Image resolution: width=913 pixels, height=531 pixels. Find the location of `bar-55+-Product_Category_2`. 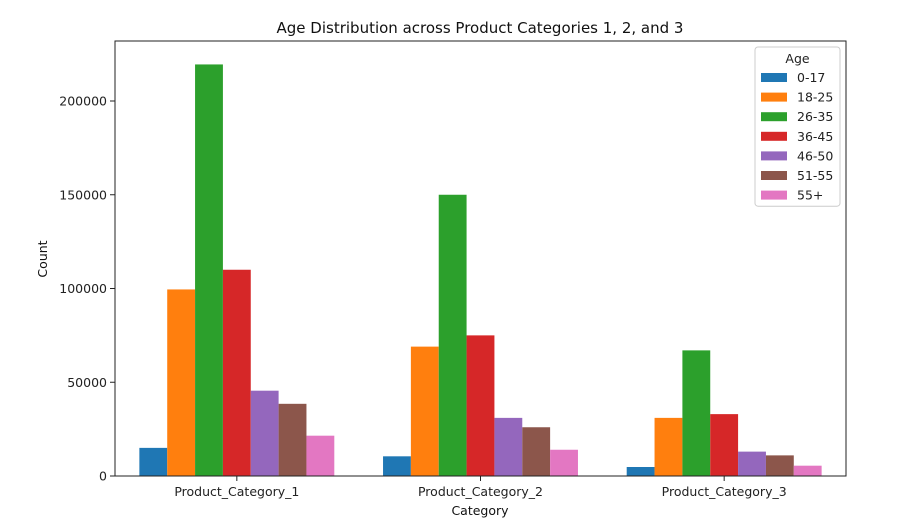

bar-55+-Product_Category_2 is located at coordinates (564, 462).